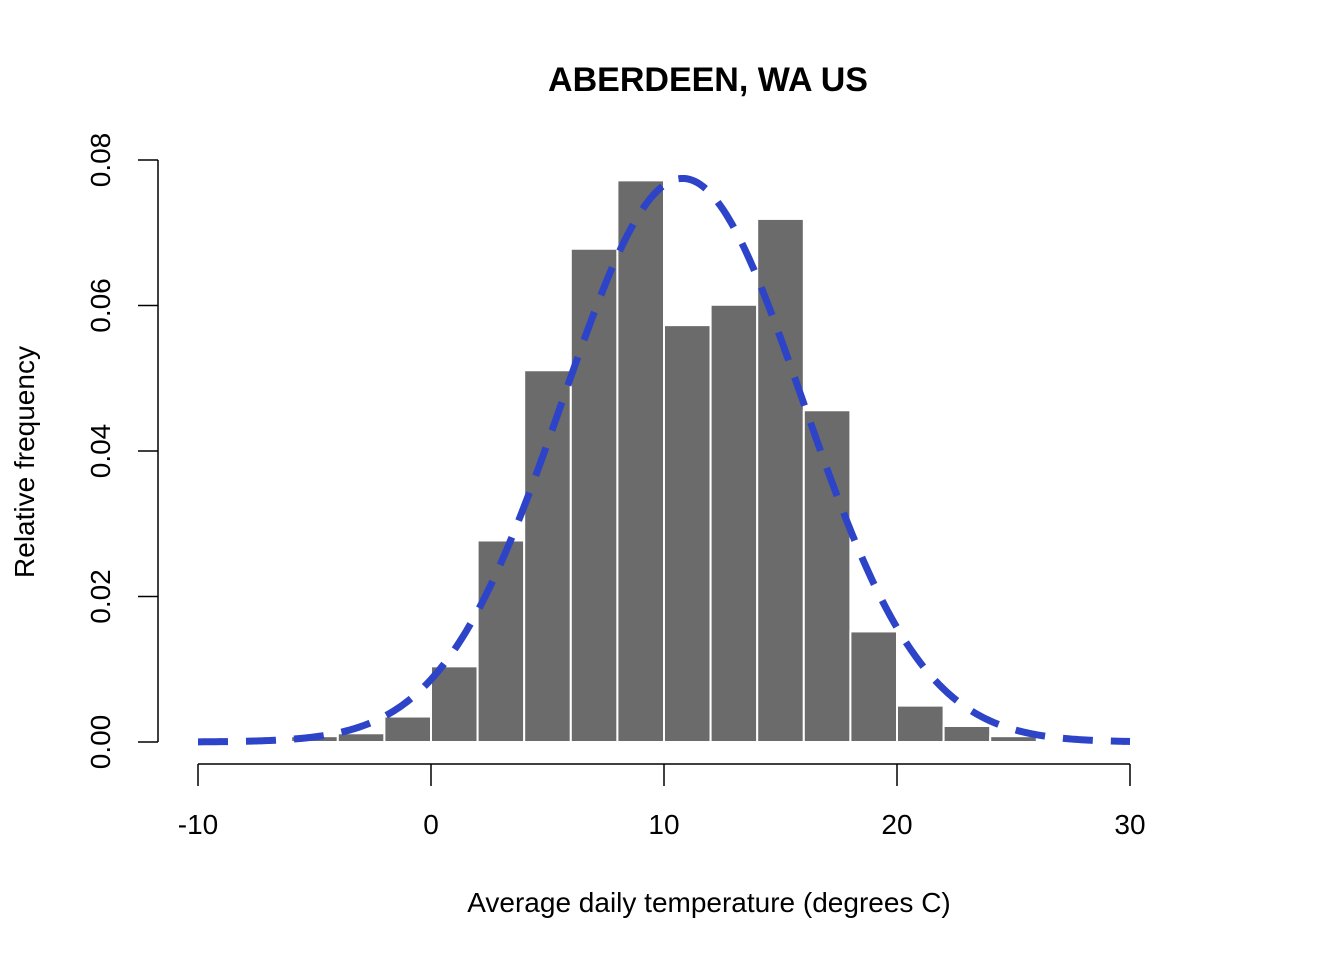 This screenshot has width=1344, height=960. What do you see at coordinates (100, 596) in the screenshot?
I see `y-tick-label: 0.02` at bounding box center [100, 596].